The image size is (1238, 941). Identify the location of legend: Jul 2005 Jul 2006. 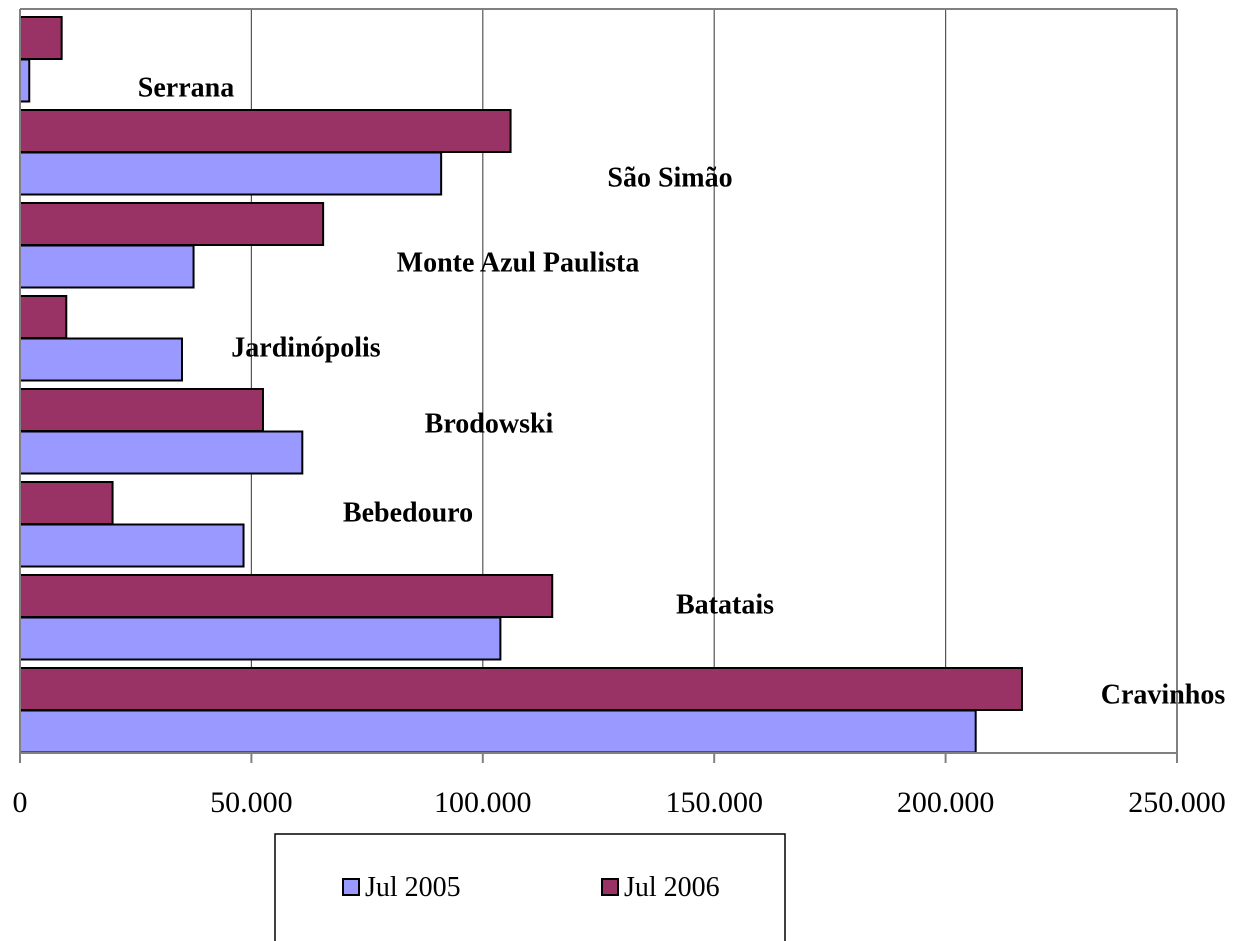
(530, 887).